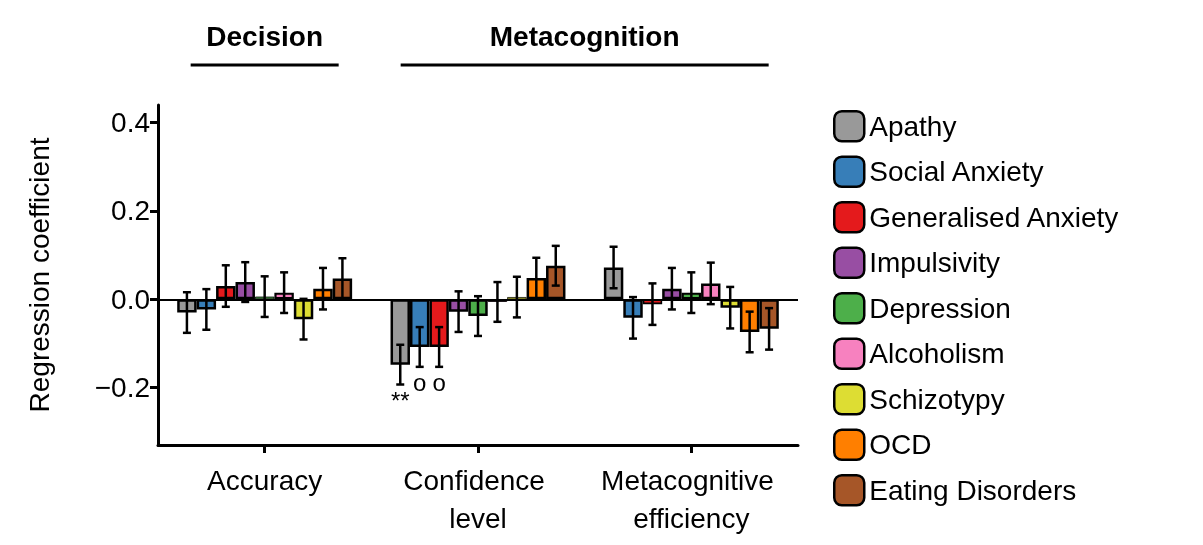 This screenshot has width=1203, height=545. Describe the element at coordinates (994, 217) in the screenshot. I see `legend-label: Generalised Anxiety` at that location.